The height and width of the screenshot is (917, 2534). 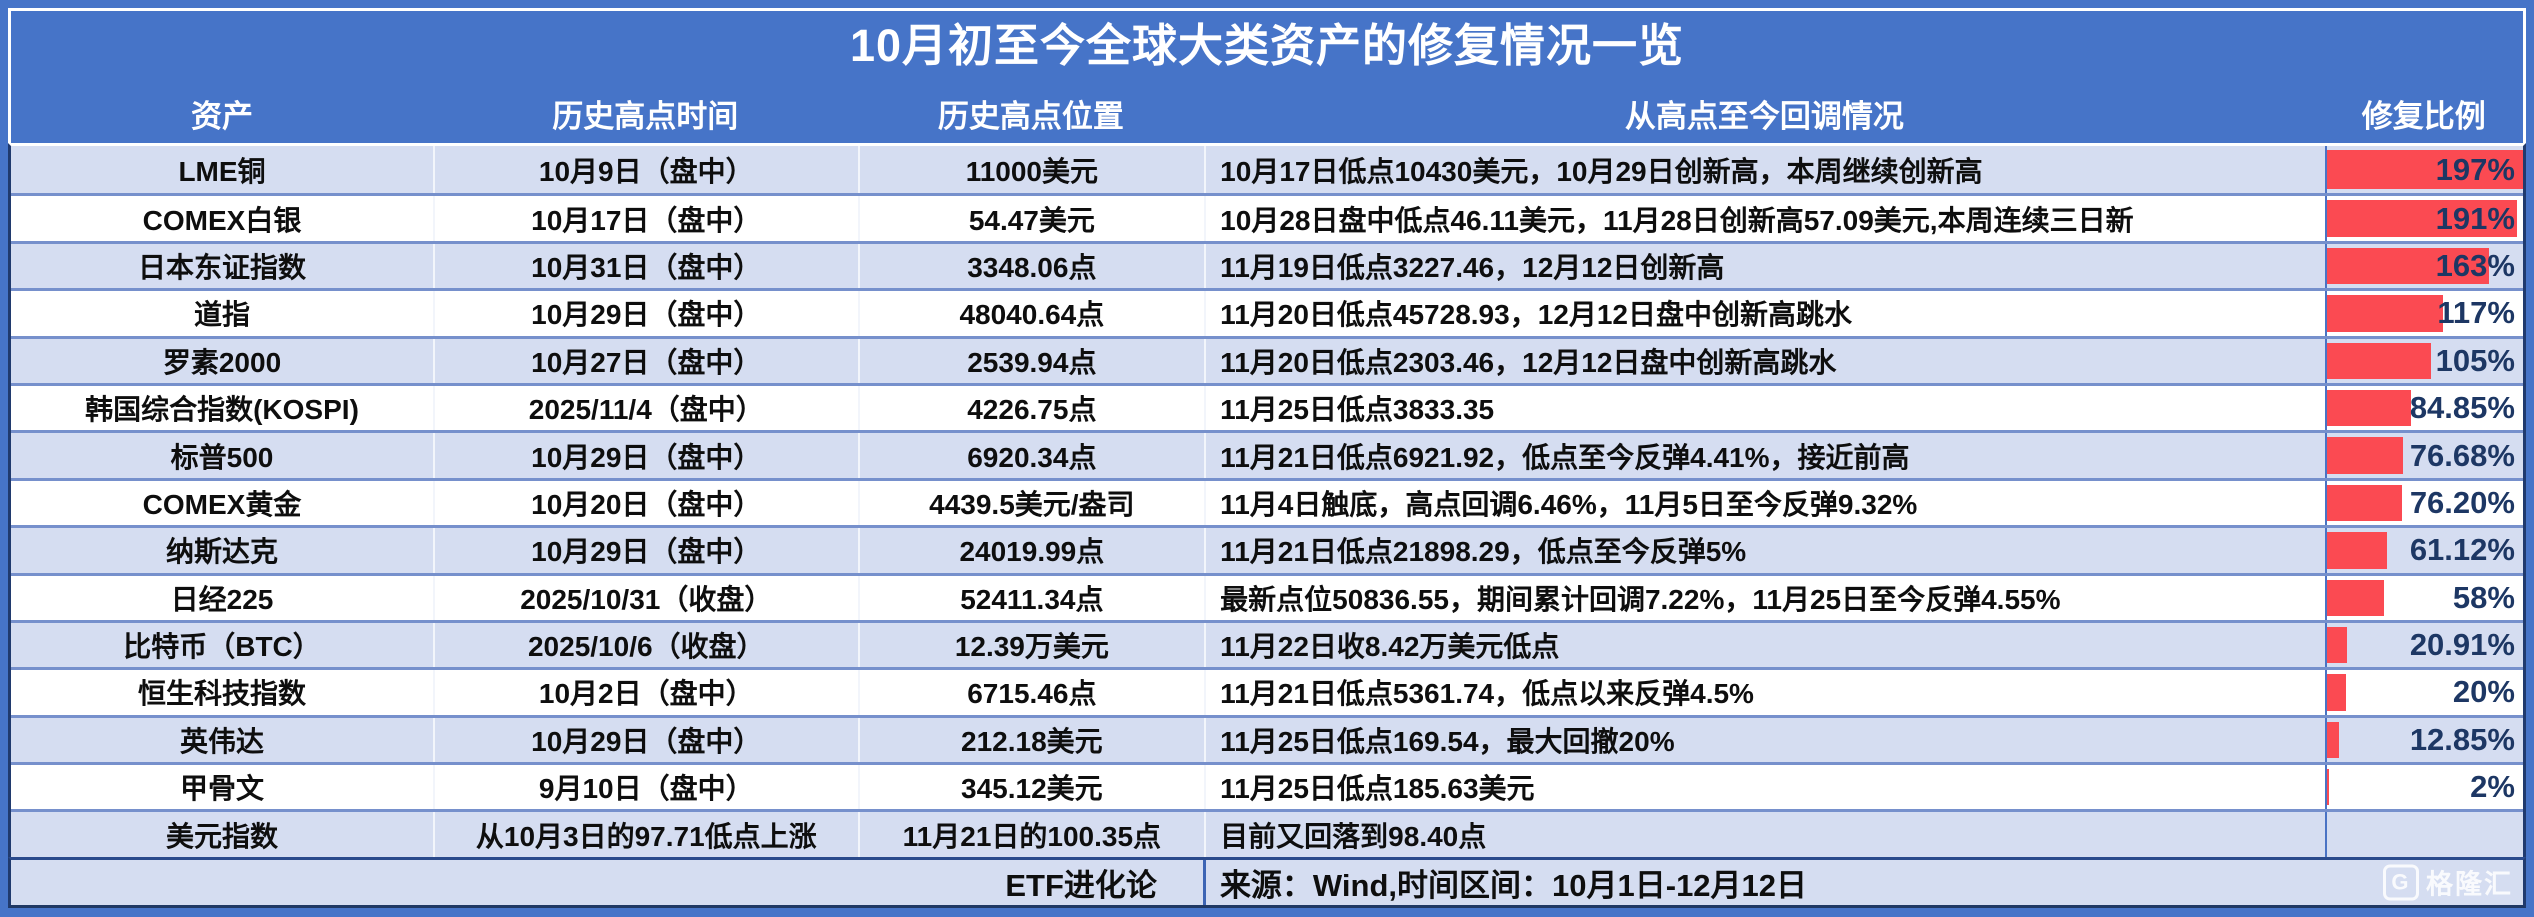 I want to click on asset-name-cell: 日经225, so click(x=222, y=597).